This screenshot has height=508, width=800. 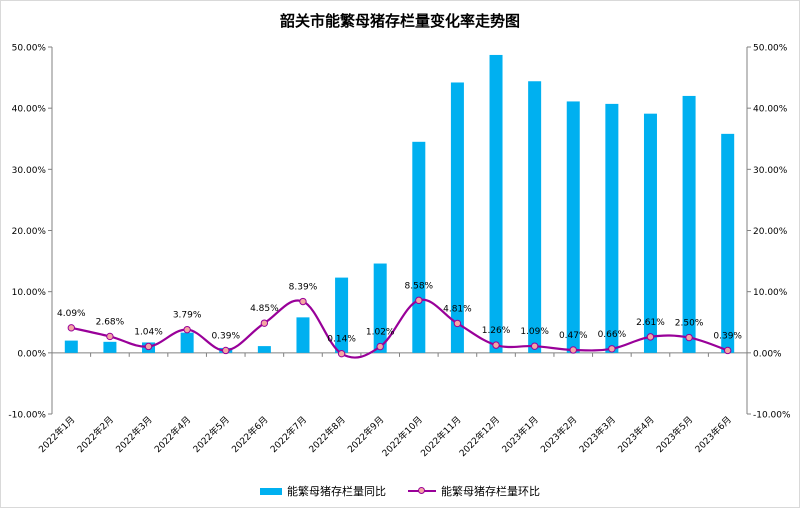 I want to click on chart-title: 韶关市能繁母猪存栏量变化率走势图, so click(x=399, y=21).